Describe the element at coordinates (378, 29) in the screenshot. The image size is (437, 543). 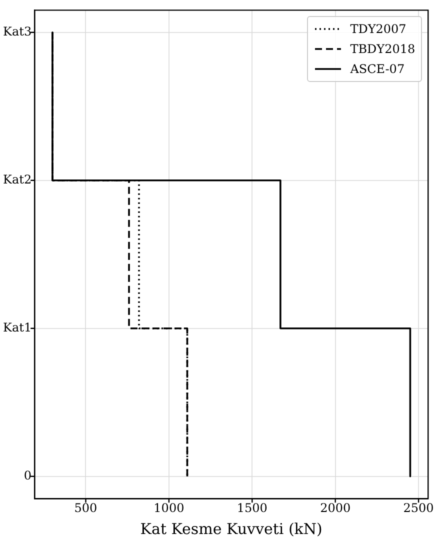
I see `legend-label: TDY2007` at that location.